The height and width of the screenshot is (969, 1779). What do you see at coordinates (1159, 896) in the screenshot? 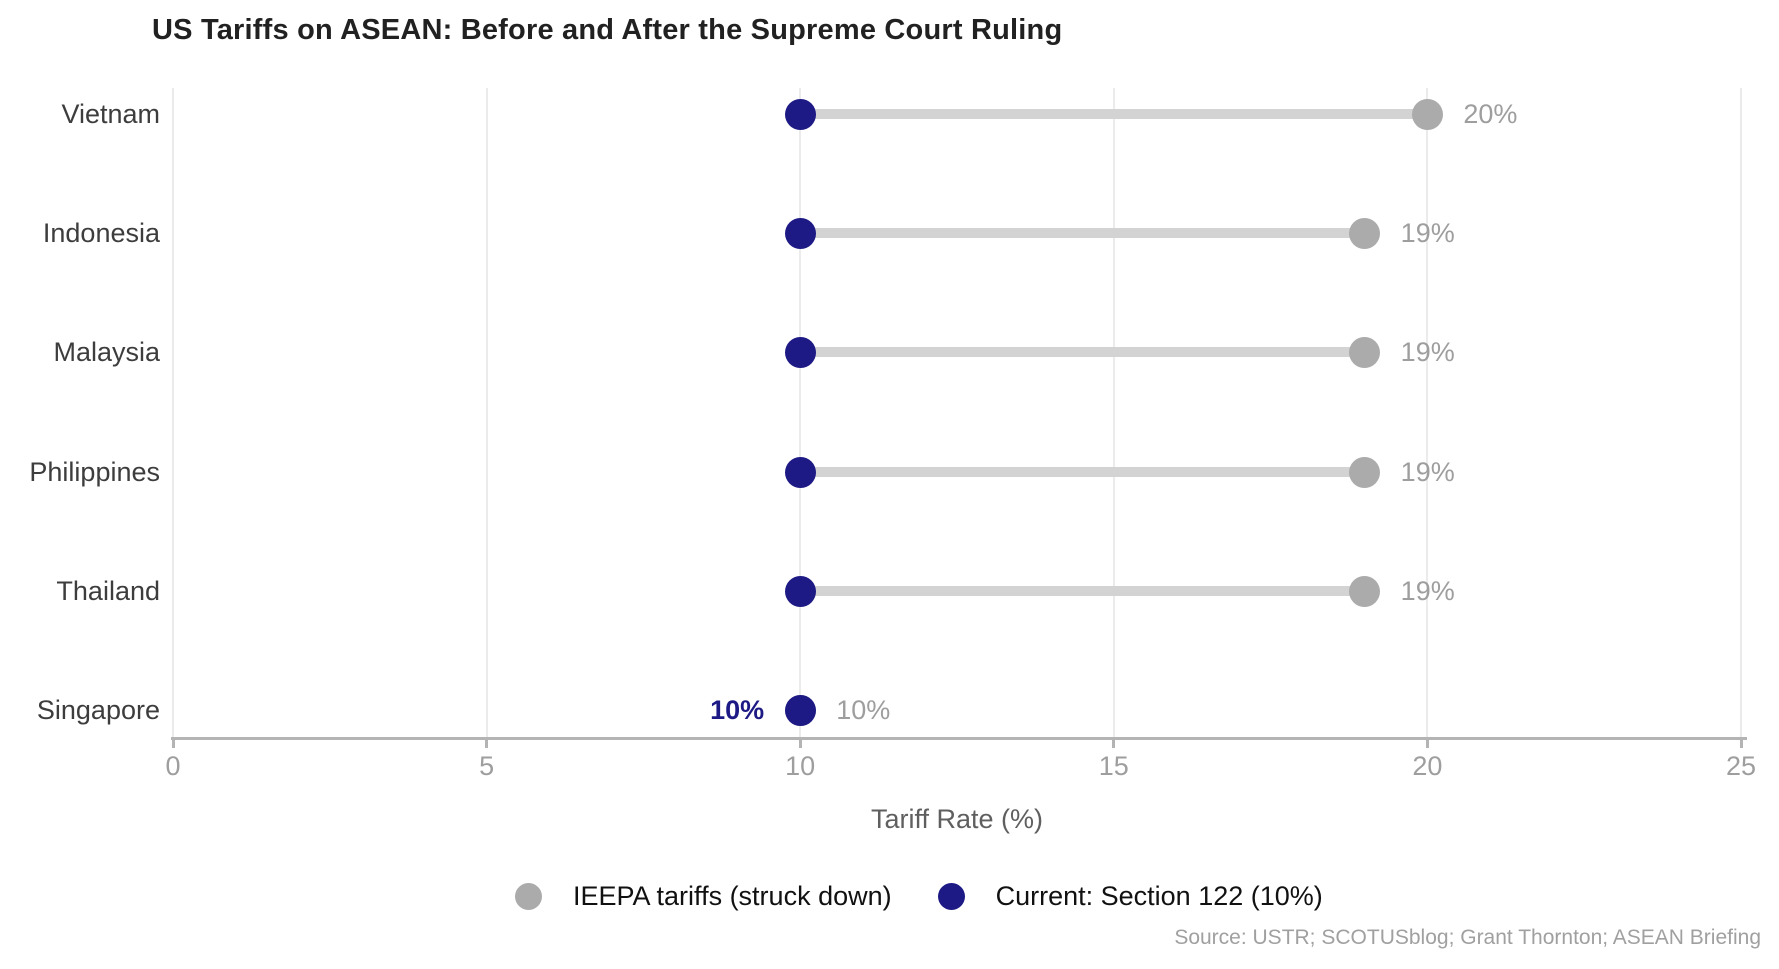
I see `legend-label-current: Current: Section 122 (10%)` at bounding box center [1159, 896].